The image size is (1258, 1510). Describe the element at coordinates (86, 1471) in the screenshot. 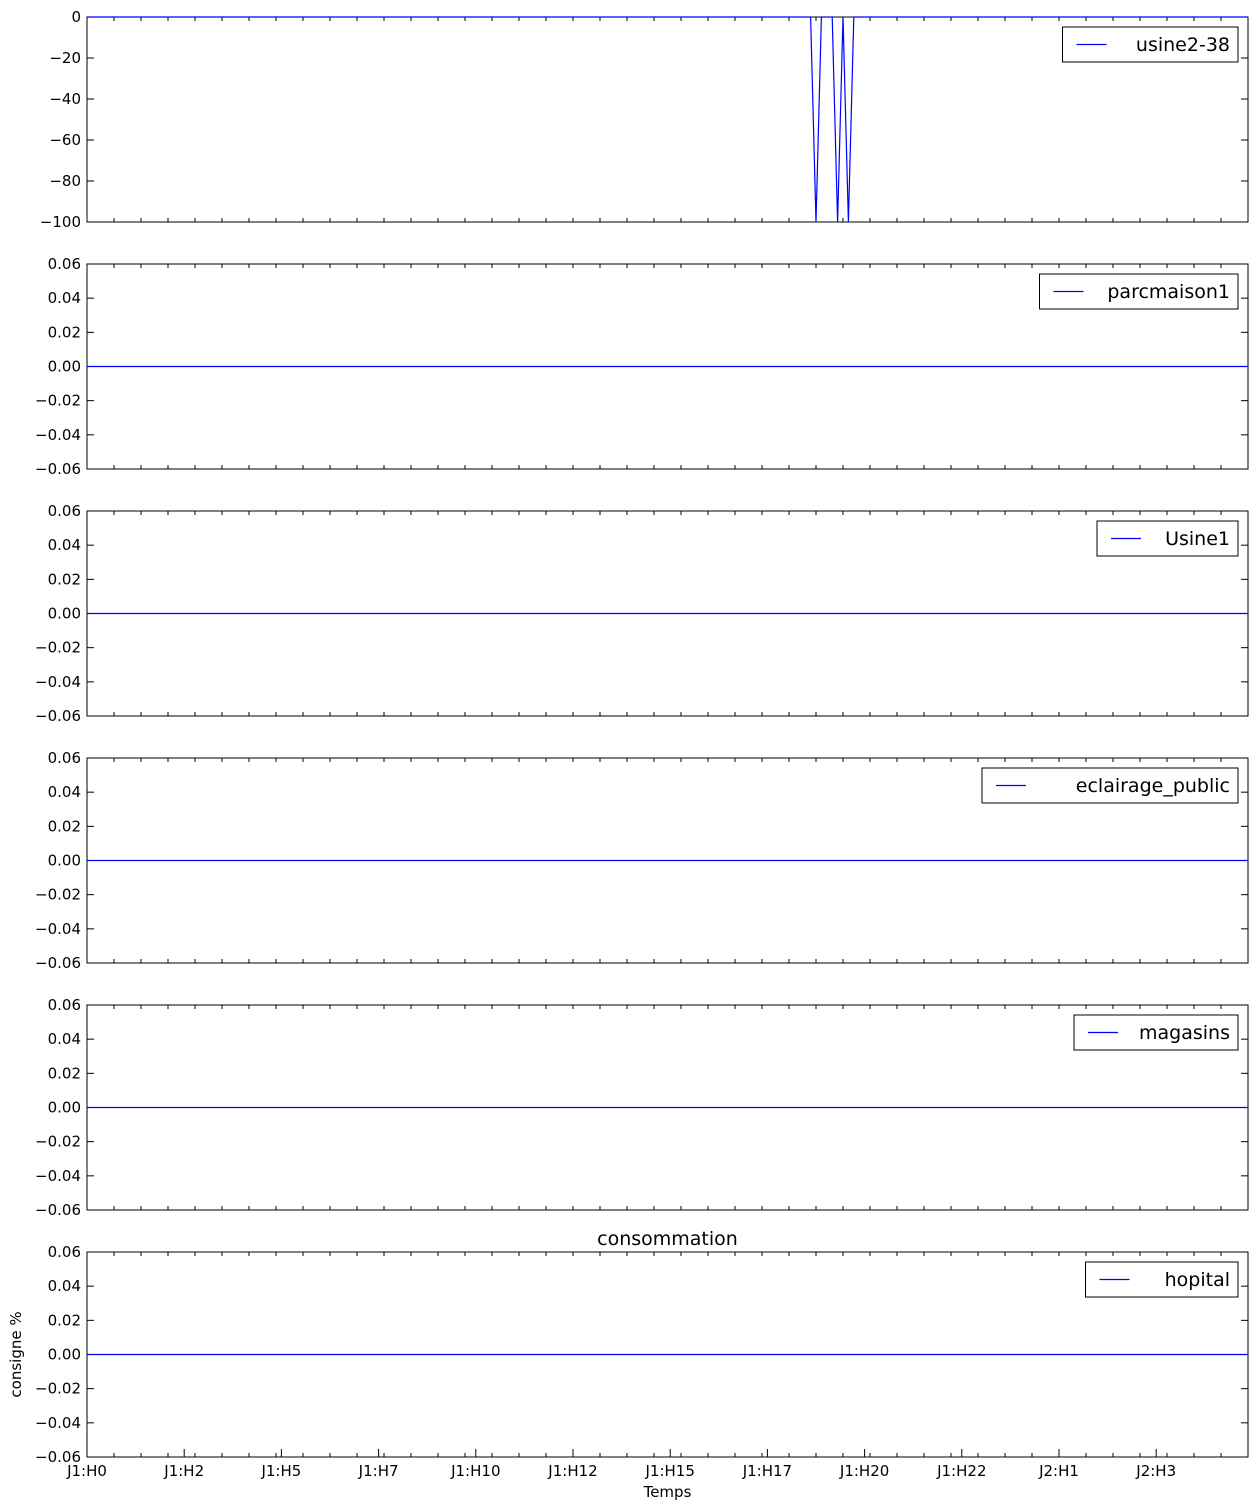

I see `x-tick-label: J1:H0` at that location.